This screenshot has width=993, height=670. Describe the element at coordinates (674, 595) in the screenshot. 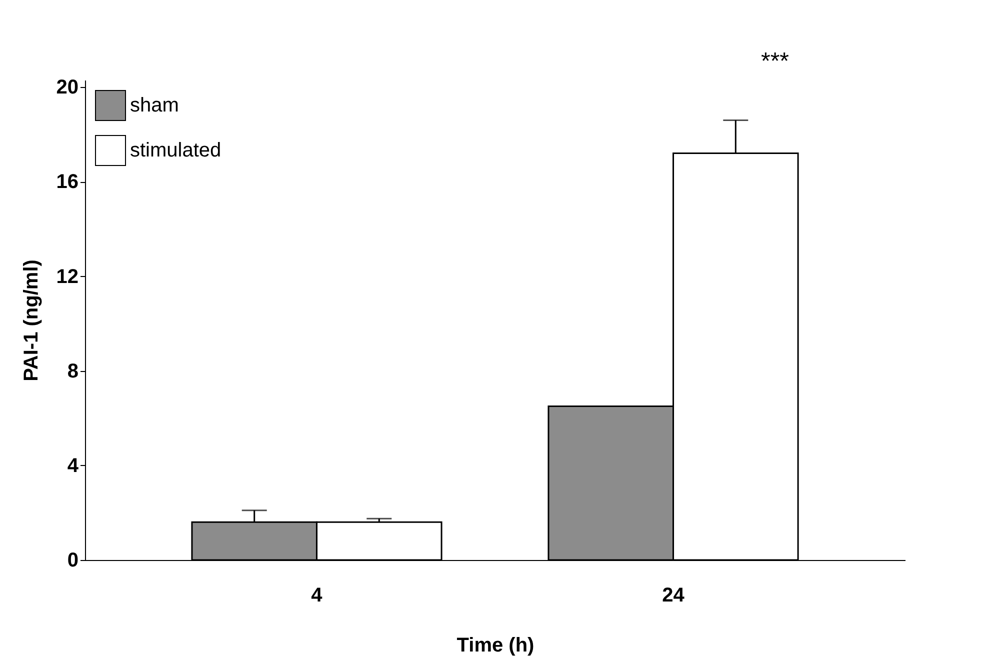

I see `x-tick-label: 24` at that location.